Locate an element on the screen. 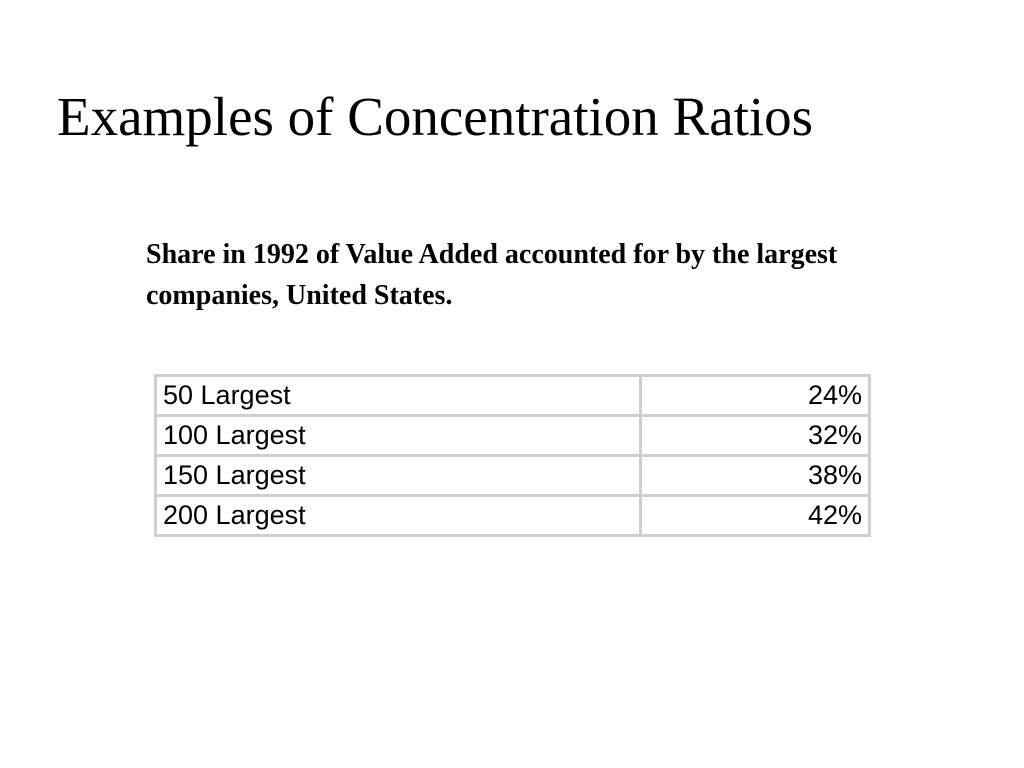  slide-title: Examples of Concentration Ratios is located at coordinates (435, 116).